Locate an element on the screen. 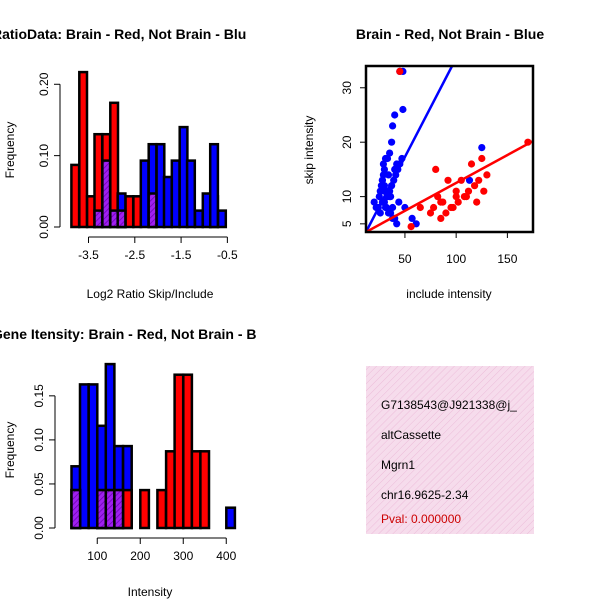 Image resolution: width=600 pixels, height=605 pixels. scatter-frame is located at coordinates (449, 149).